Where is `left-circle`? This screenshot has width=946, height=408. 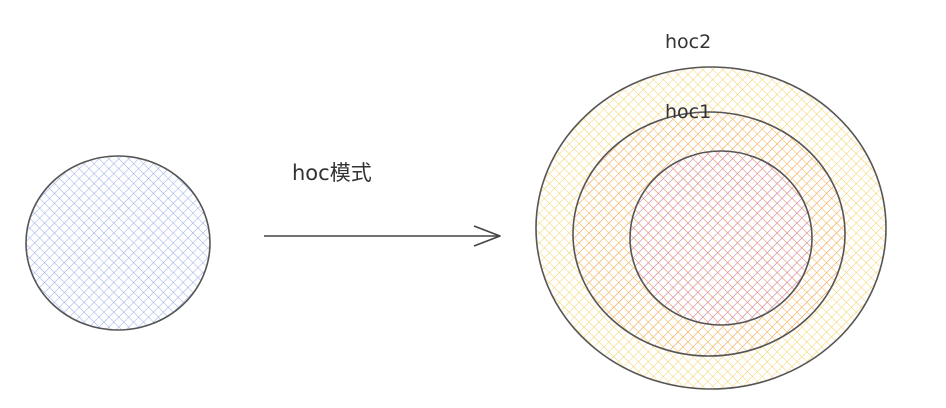 left-circle is located at coordinates (118, 243).